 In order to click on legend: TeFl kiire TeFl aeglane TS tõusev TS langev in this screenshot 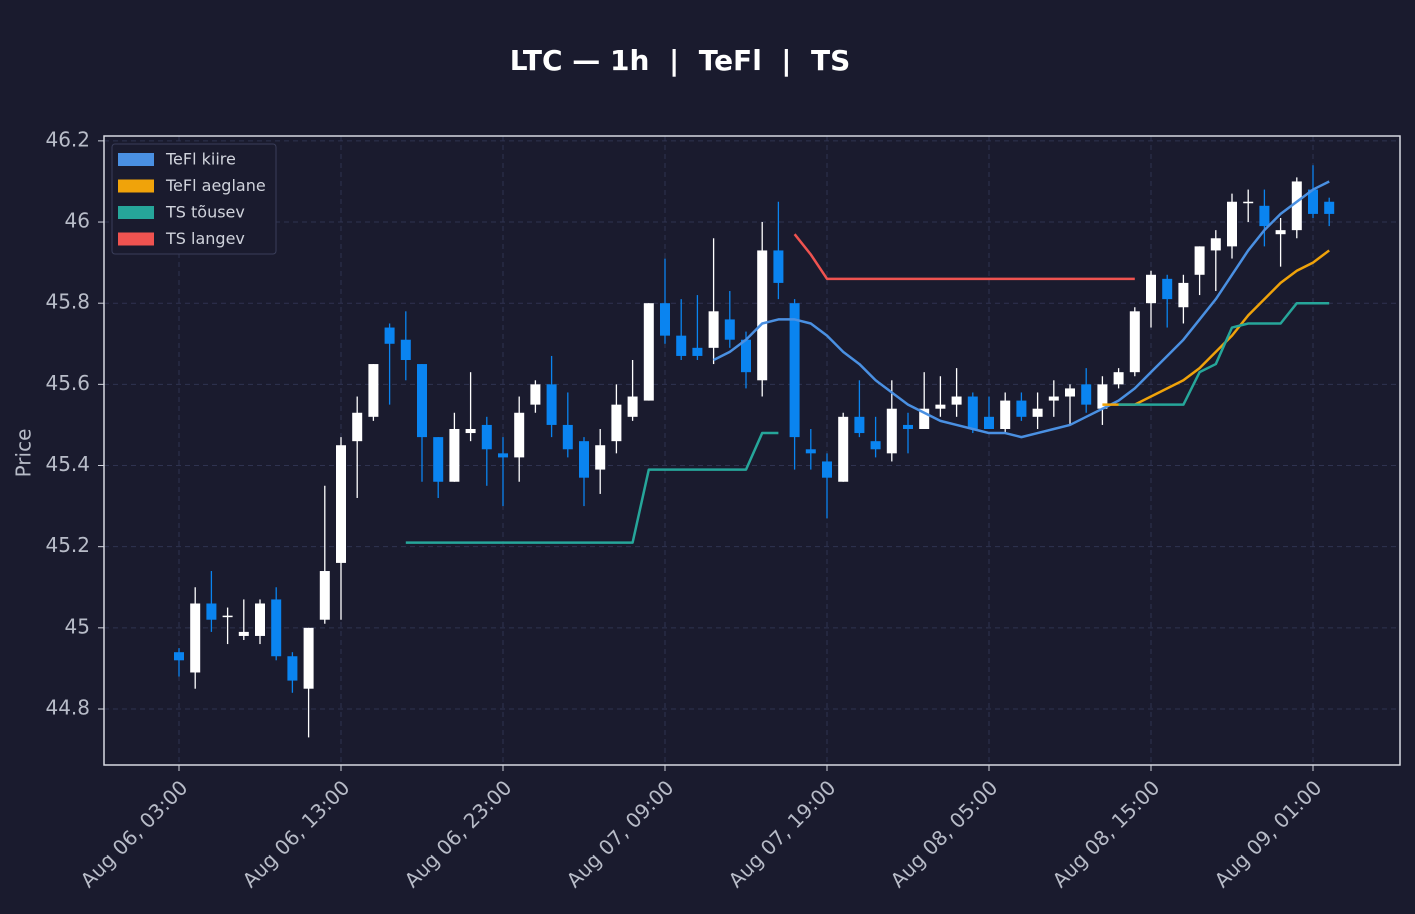, I will do `click(194, 199)`.